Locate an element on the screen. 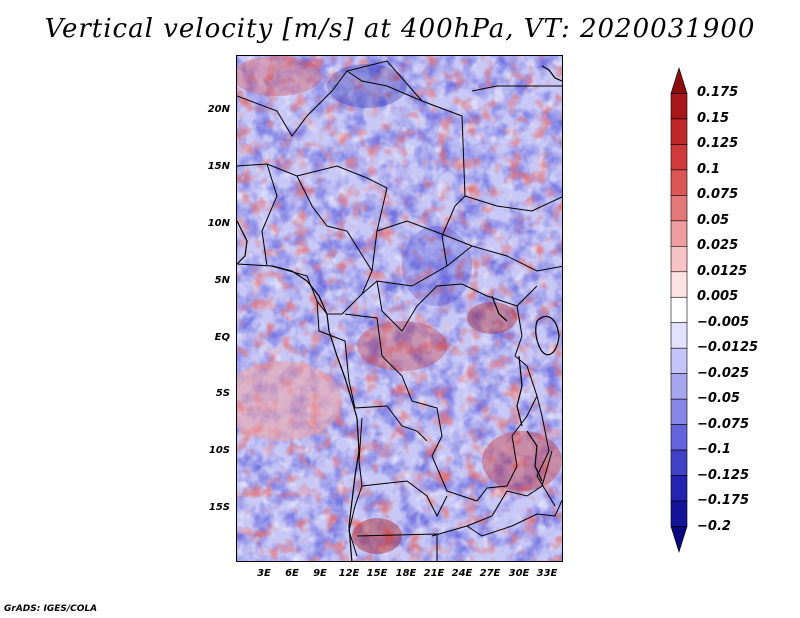 The image size is (800, 618). positive-zone-gulf is located at coordinates (289, 401).